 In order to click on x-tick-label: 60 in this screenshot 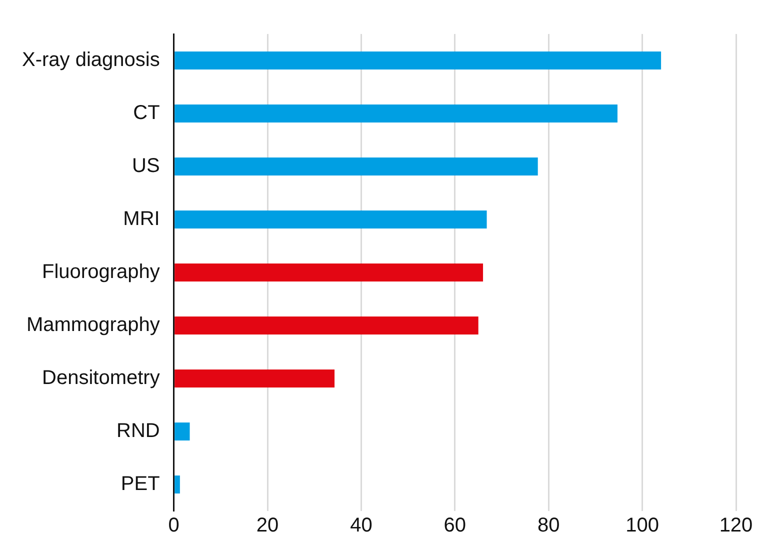, I will do `click(455, 525)`.